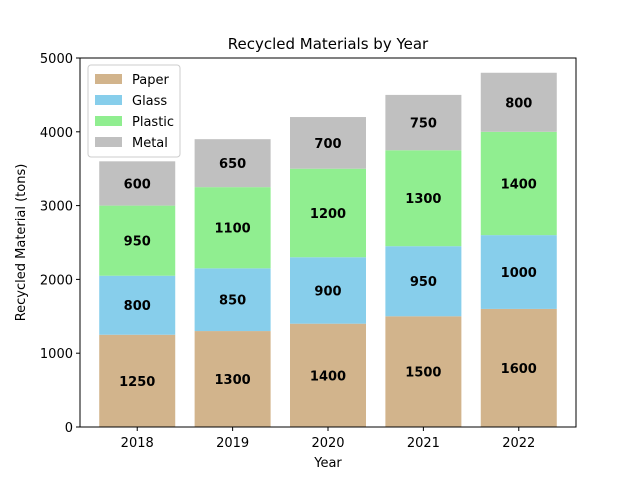  Describe the element at coordinates (56, 207) in the screenshot. I see `y-tick-label-3000: 3000` at that location.